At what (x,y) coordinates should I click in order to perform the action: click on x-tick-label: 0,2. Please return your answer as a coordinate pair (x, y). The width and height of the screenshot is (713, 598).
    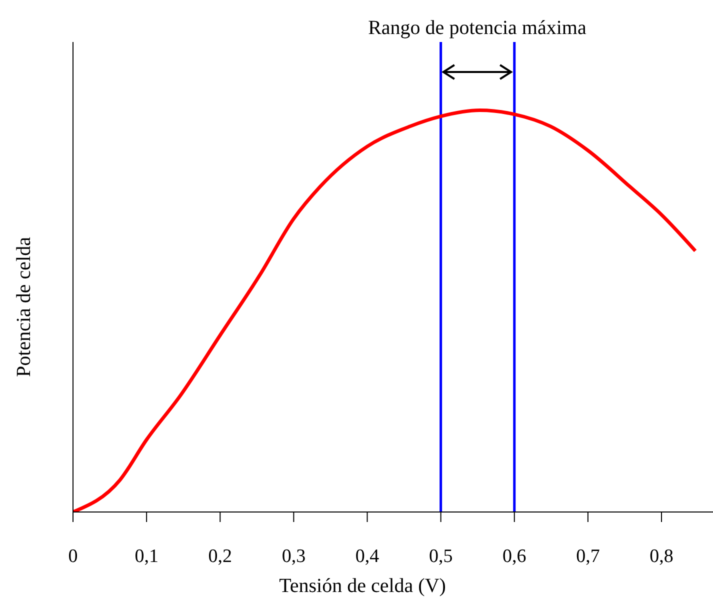
    Looking at the image, I should click on (220, 556).